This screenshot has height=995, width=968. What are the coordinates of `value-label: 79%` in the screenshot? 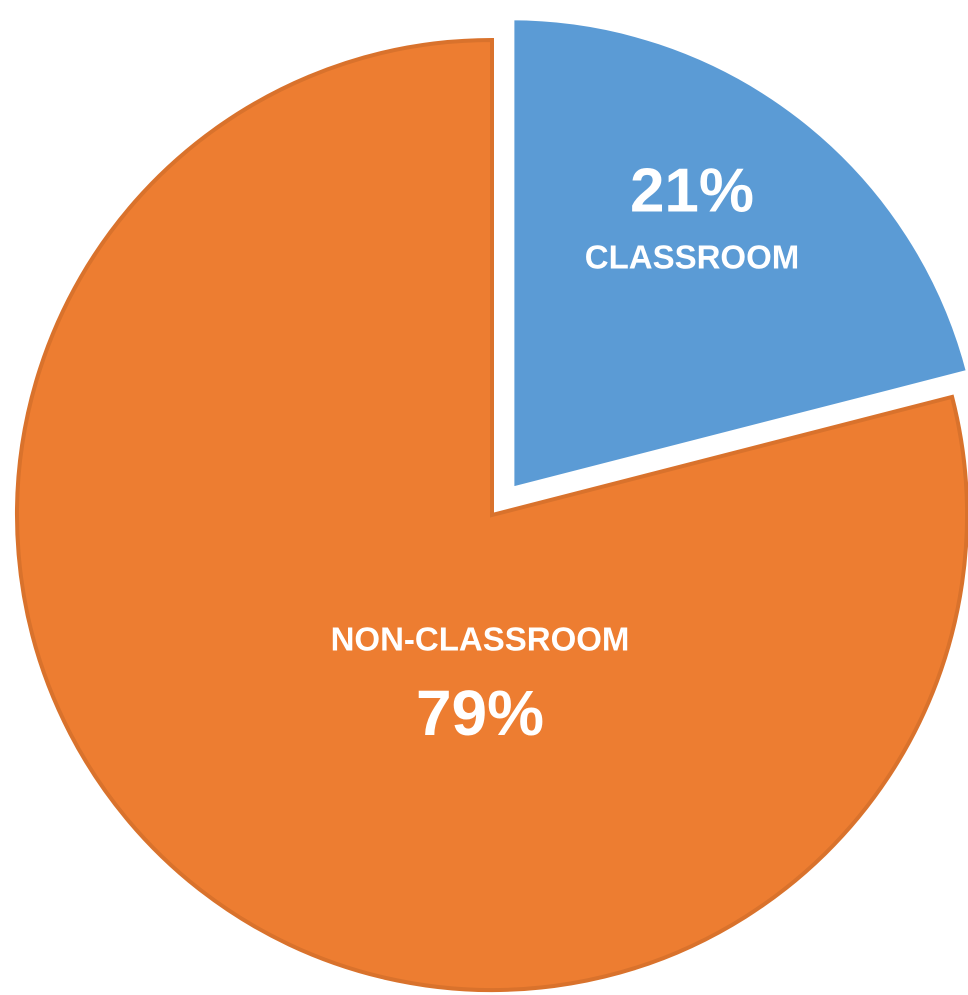 It's located at (480, 713).